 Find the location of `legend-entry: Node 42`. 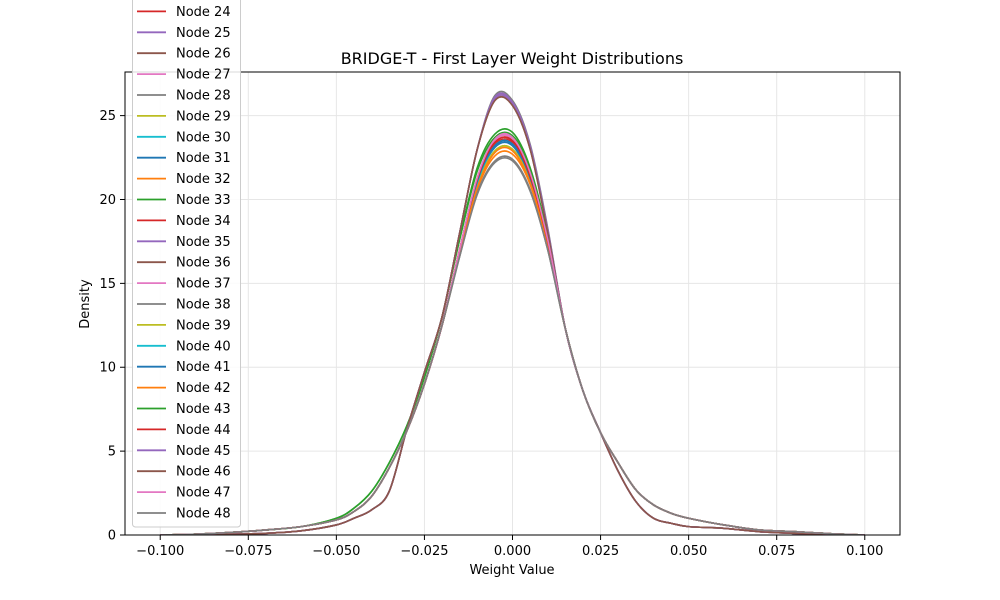

legend-entry: Node 42 is located at coordinates (184, 388).